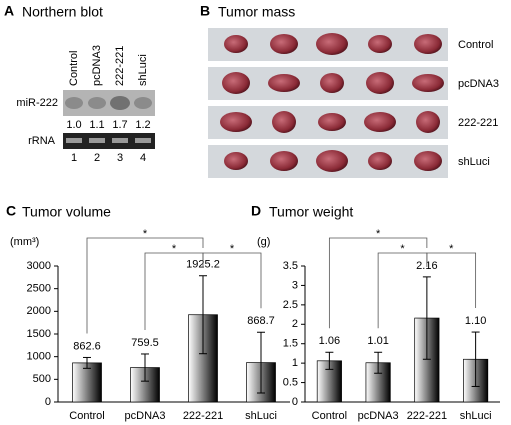 The image size is (511, 425). What do you see at coordinates (120, 66) in the screenshot?
I see `lane-label: 222-221` at bounding box center [120, 66].